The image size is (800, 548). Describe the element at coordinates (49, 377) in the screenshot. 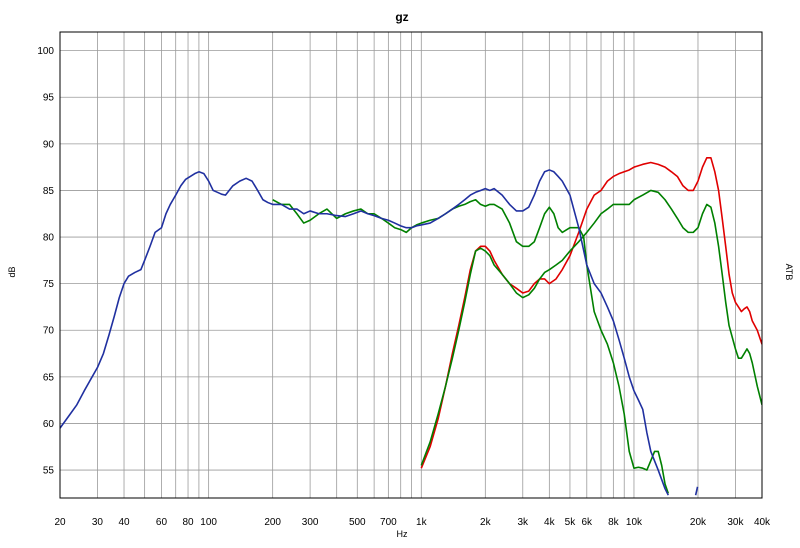

I see `y-tick-label: 65` at that location.